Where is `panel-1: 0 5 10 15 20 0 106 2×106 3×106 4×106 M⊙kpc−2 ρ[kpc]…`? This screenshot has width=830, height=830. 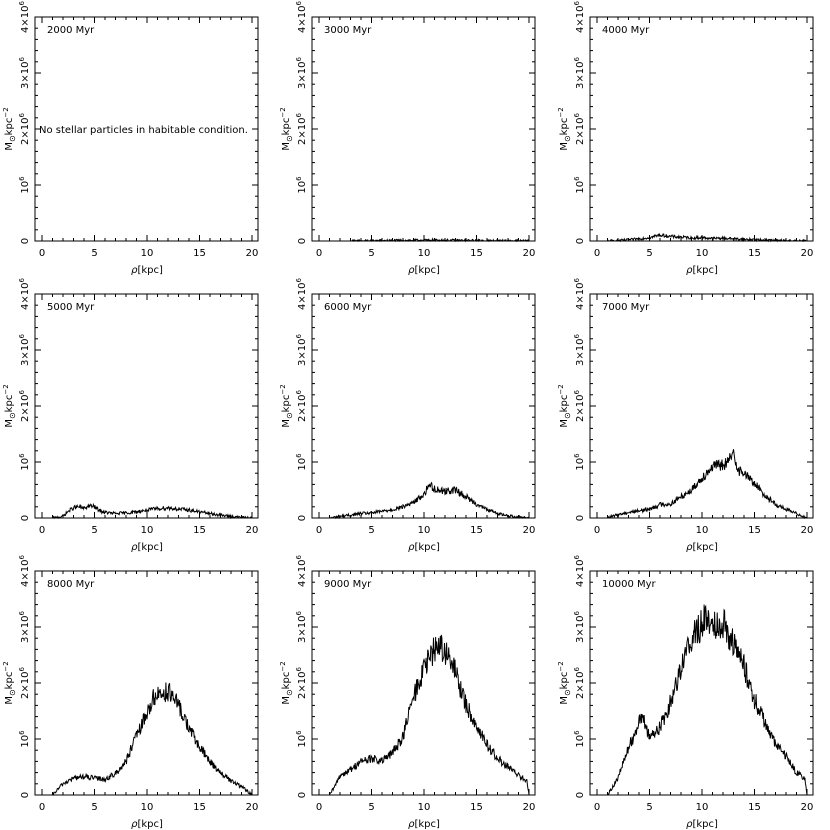 panel-1: 0 5 10 15 20 0 106 2×106 3×106 4×106 M⊙kpc−2 ρ[kpc]… is located at coordinates (407, 138).